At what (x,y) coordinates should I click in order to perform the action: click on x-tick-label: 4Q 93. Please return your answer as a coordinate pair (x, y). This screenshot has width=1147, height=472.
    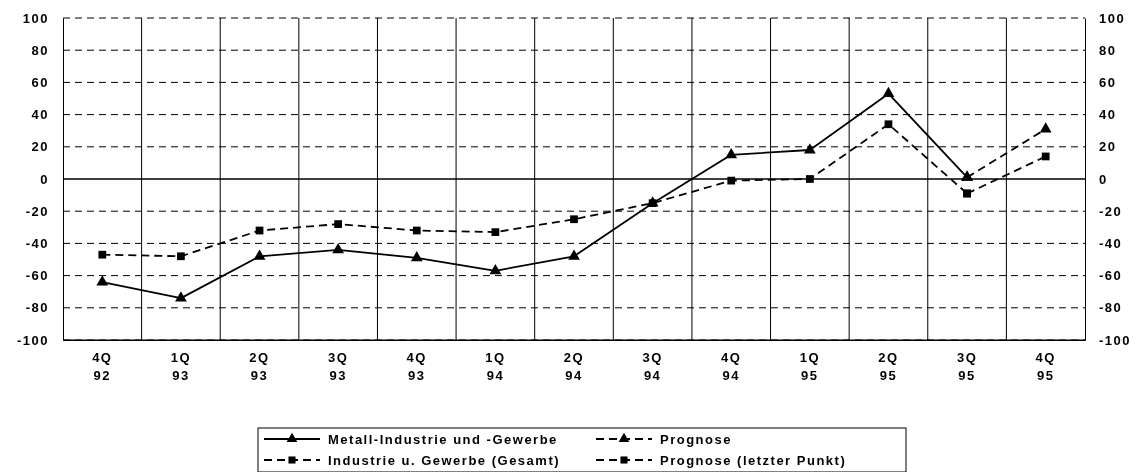
    Looking at the image, I should click on (416, 367).